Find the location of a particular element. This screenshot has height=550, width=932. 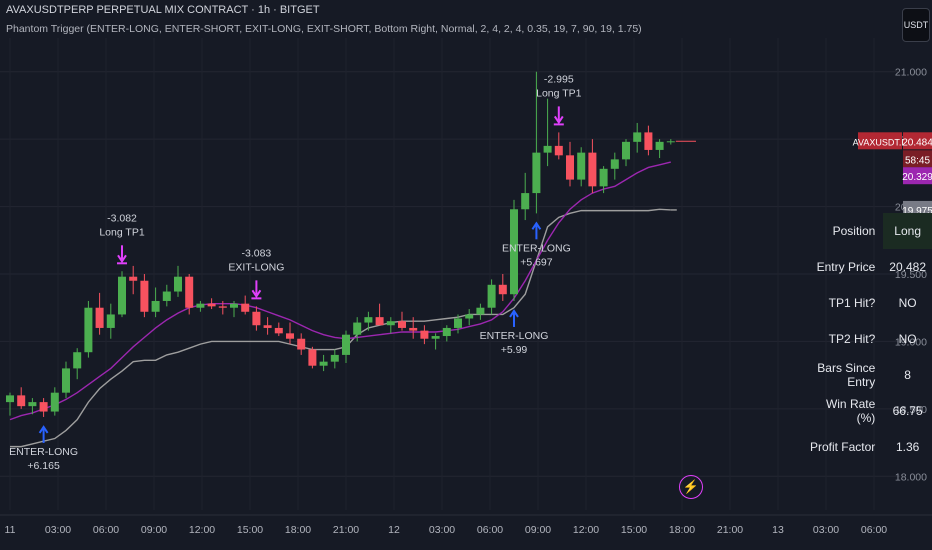

stat-value: 8 is located at coordinates (907, 375).